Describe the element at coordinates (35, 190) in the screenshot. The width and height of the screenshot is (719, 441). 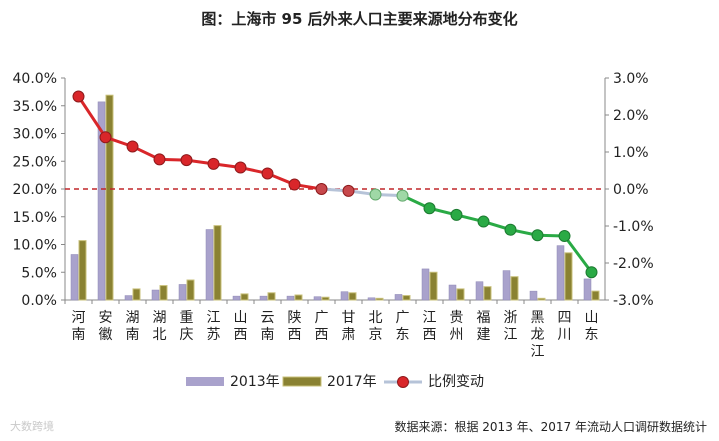
I see `left-tick-label: 20.0%` at that location.